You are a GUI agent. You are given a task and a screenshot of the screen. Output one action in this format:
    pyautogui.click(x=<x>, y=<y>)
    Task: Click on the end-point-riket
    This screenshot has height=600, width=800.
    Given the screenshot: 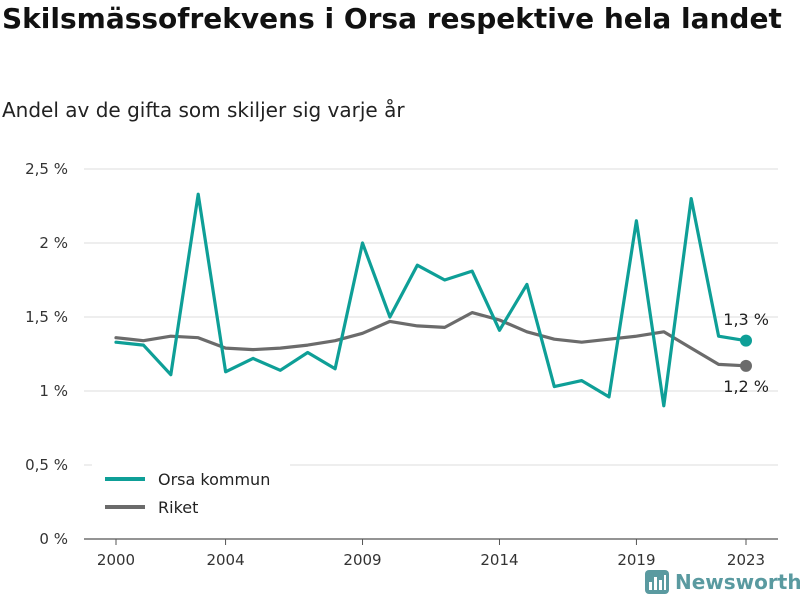 What is the action you would take?
    pyautogui.click(x=746, y=365)
    